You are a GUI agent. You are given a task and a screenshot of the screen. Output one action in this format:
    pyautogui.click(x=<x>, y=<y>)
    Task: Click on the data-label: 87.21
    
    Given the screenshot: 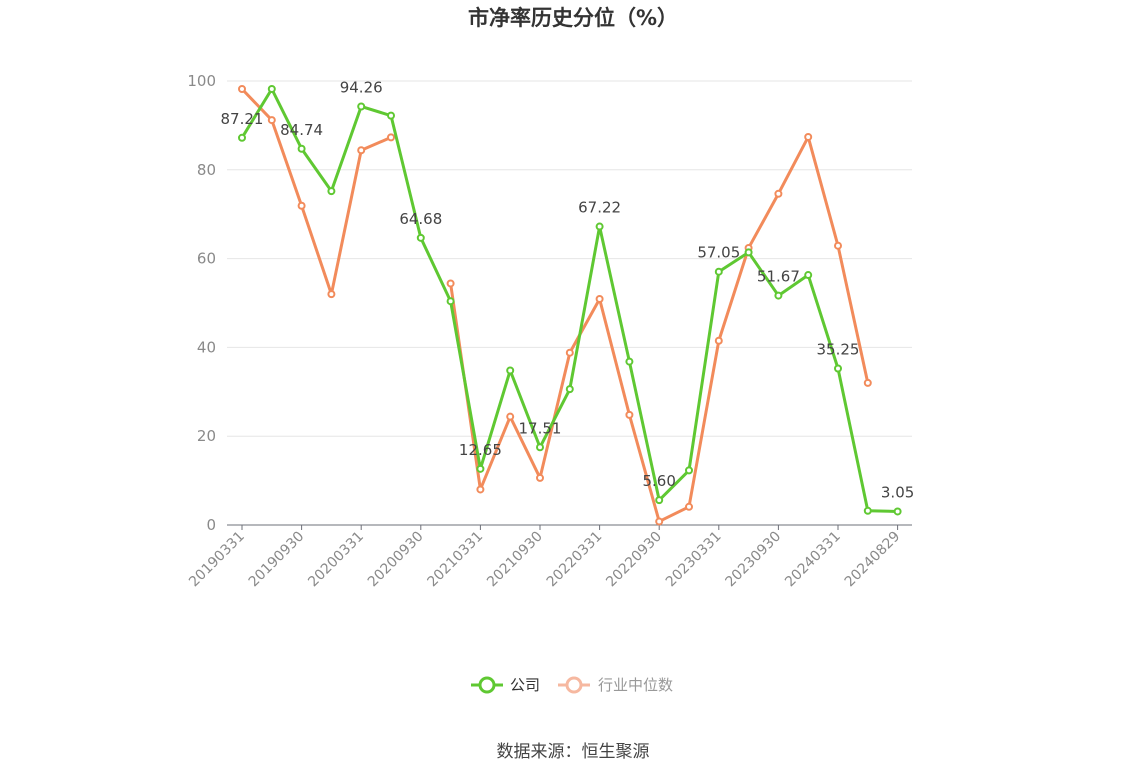 What is the action you would take?
    pyautogui.click(x=242, y=119)
    